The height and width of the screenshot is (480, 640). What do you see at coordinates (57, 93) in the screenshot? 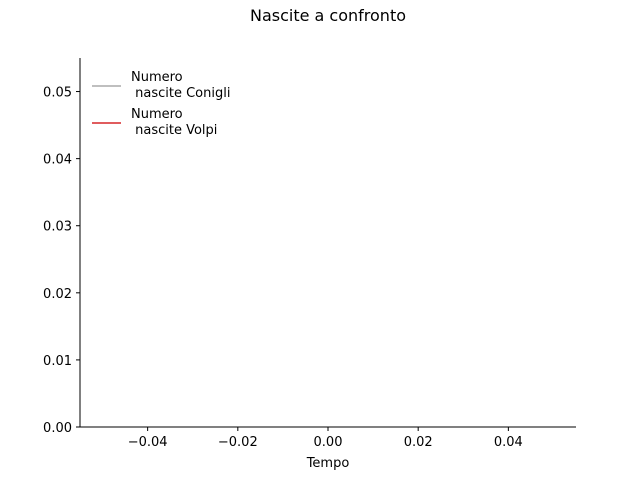
I see `y-tick-label: 0.05` at bounding box center [57, 93].